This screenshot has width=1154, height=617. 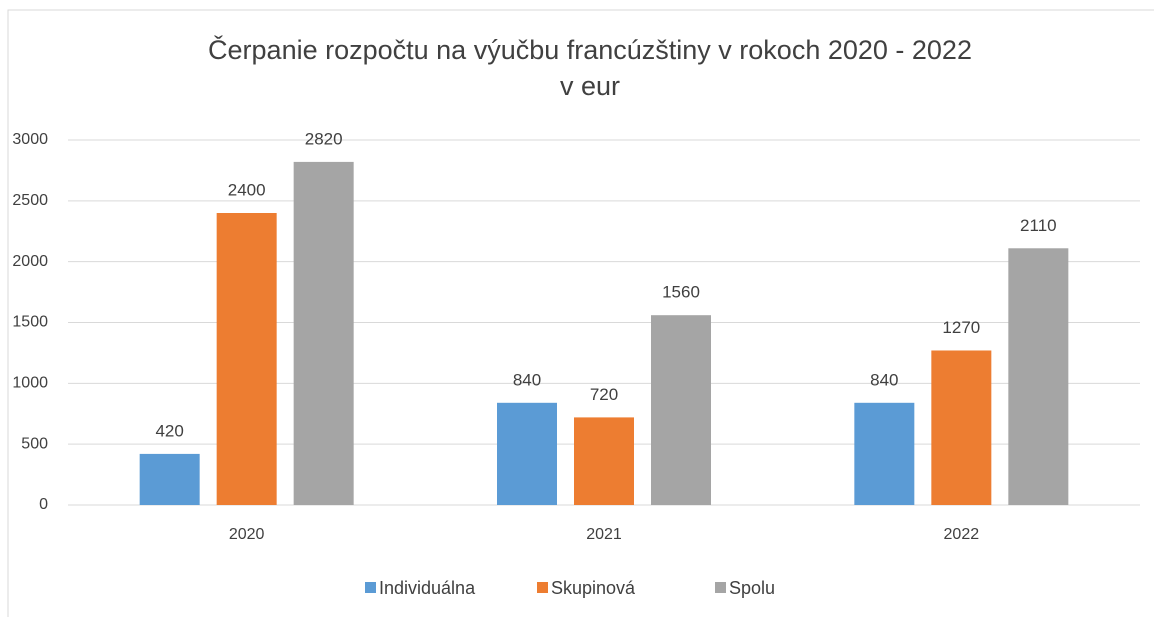 What do you see at coordinates (30, 200) in the screenshot?
I see `y-tick-label: 2500` at bounding box center [30, 200].